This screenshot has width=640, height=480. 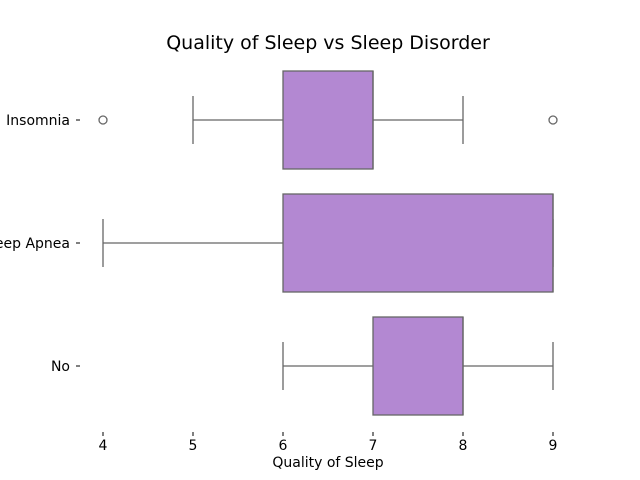 What do you see at coordinates (35, 244) in the screenshot?
I see `y-tick-label-sleep-apnea: Sleep Apnea` at bounding box center [35, 244].